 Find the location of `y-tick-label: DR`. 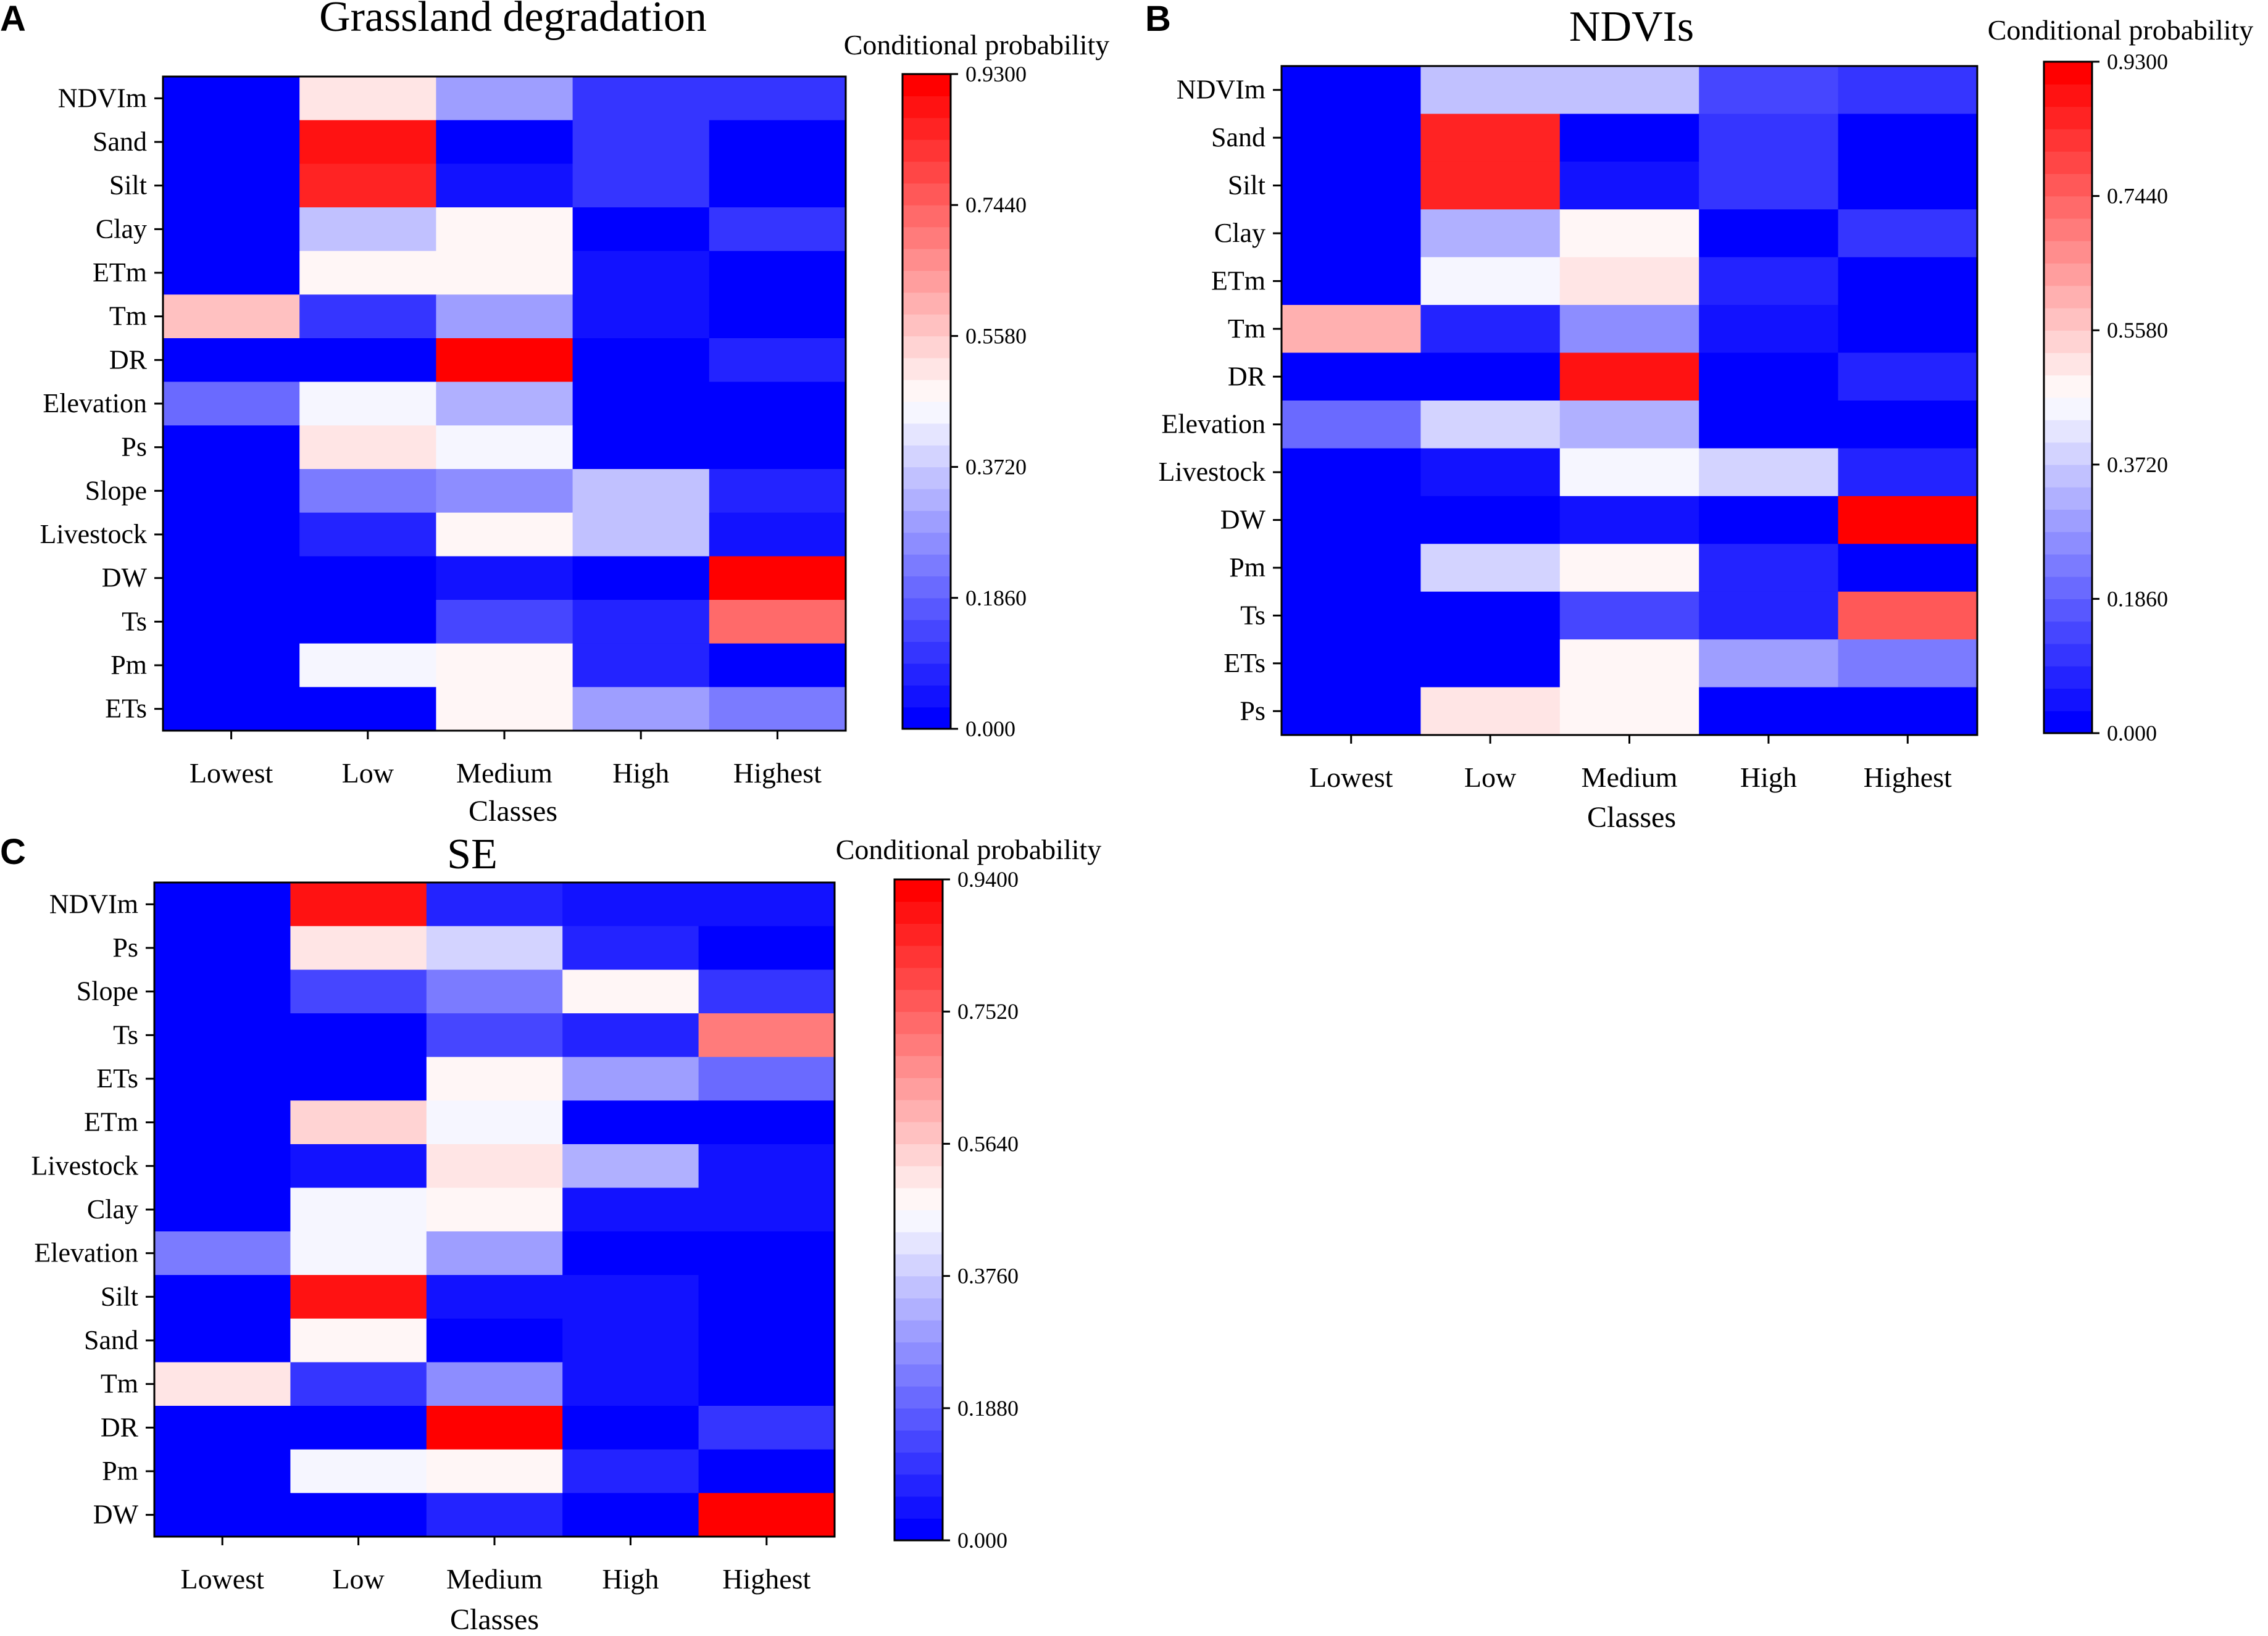

y-tick-label: DR is located at coordinates (1247, 376).